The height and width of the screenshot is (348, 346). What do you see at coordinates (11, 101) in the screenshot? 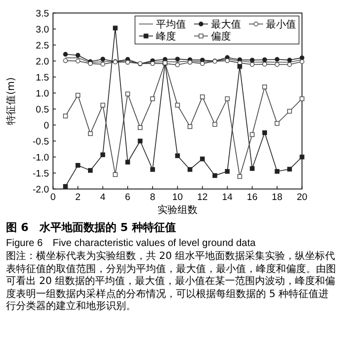
I see `y-axis-title: 特征值(m)` at bounding box center [11, 101].